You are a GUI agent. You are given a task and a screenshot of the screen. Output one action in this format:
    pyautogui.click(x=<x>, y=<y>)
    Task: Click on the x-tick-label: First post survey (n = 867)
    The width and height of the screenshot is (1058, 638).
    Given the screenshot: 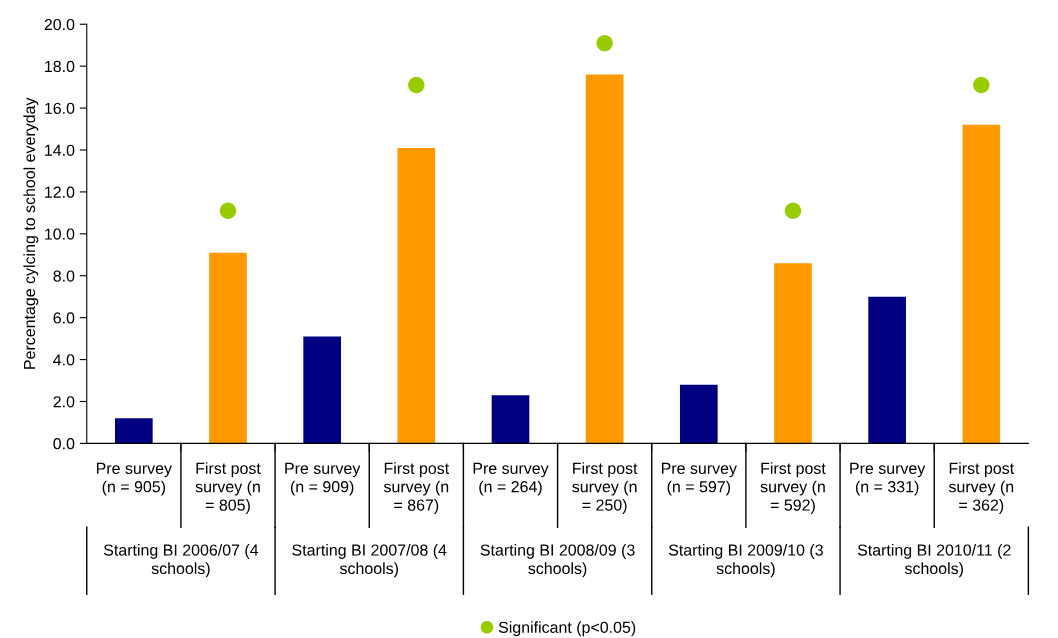 What is the action you would take?
    pyautogui.click(x=416, y=488)
    